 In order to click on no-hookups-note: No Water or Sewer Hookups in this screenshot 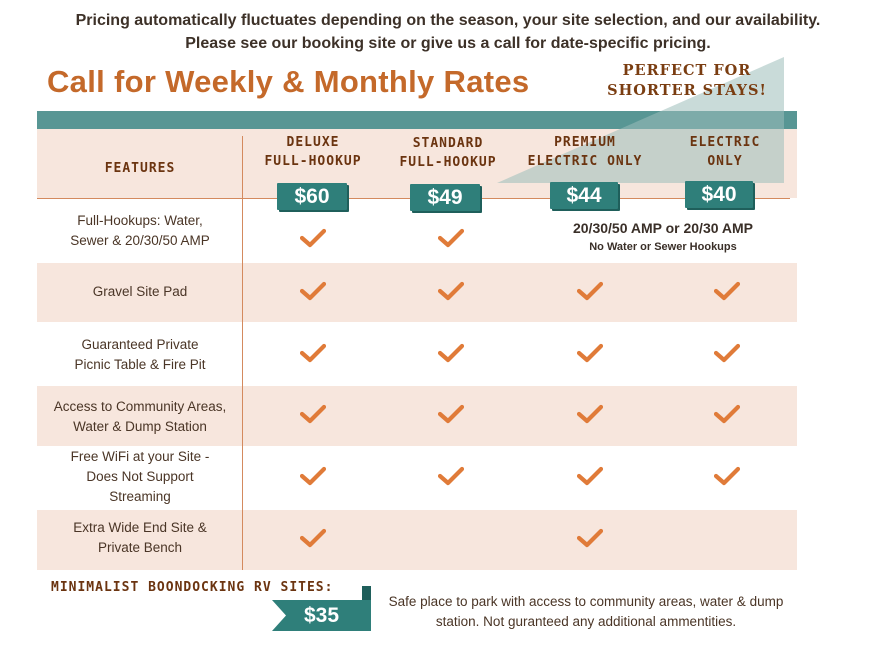, I will do `click(663, 247)`.